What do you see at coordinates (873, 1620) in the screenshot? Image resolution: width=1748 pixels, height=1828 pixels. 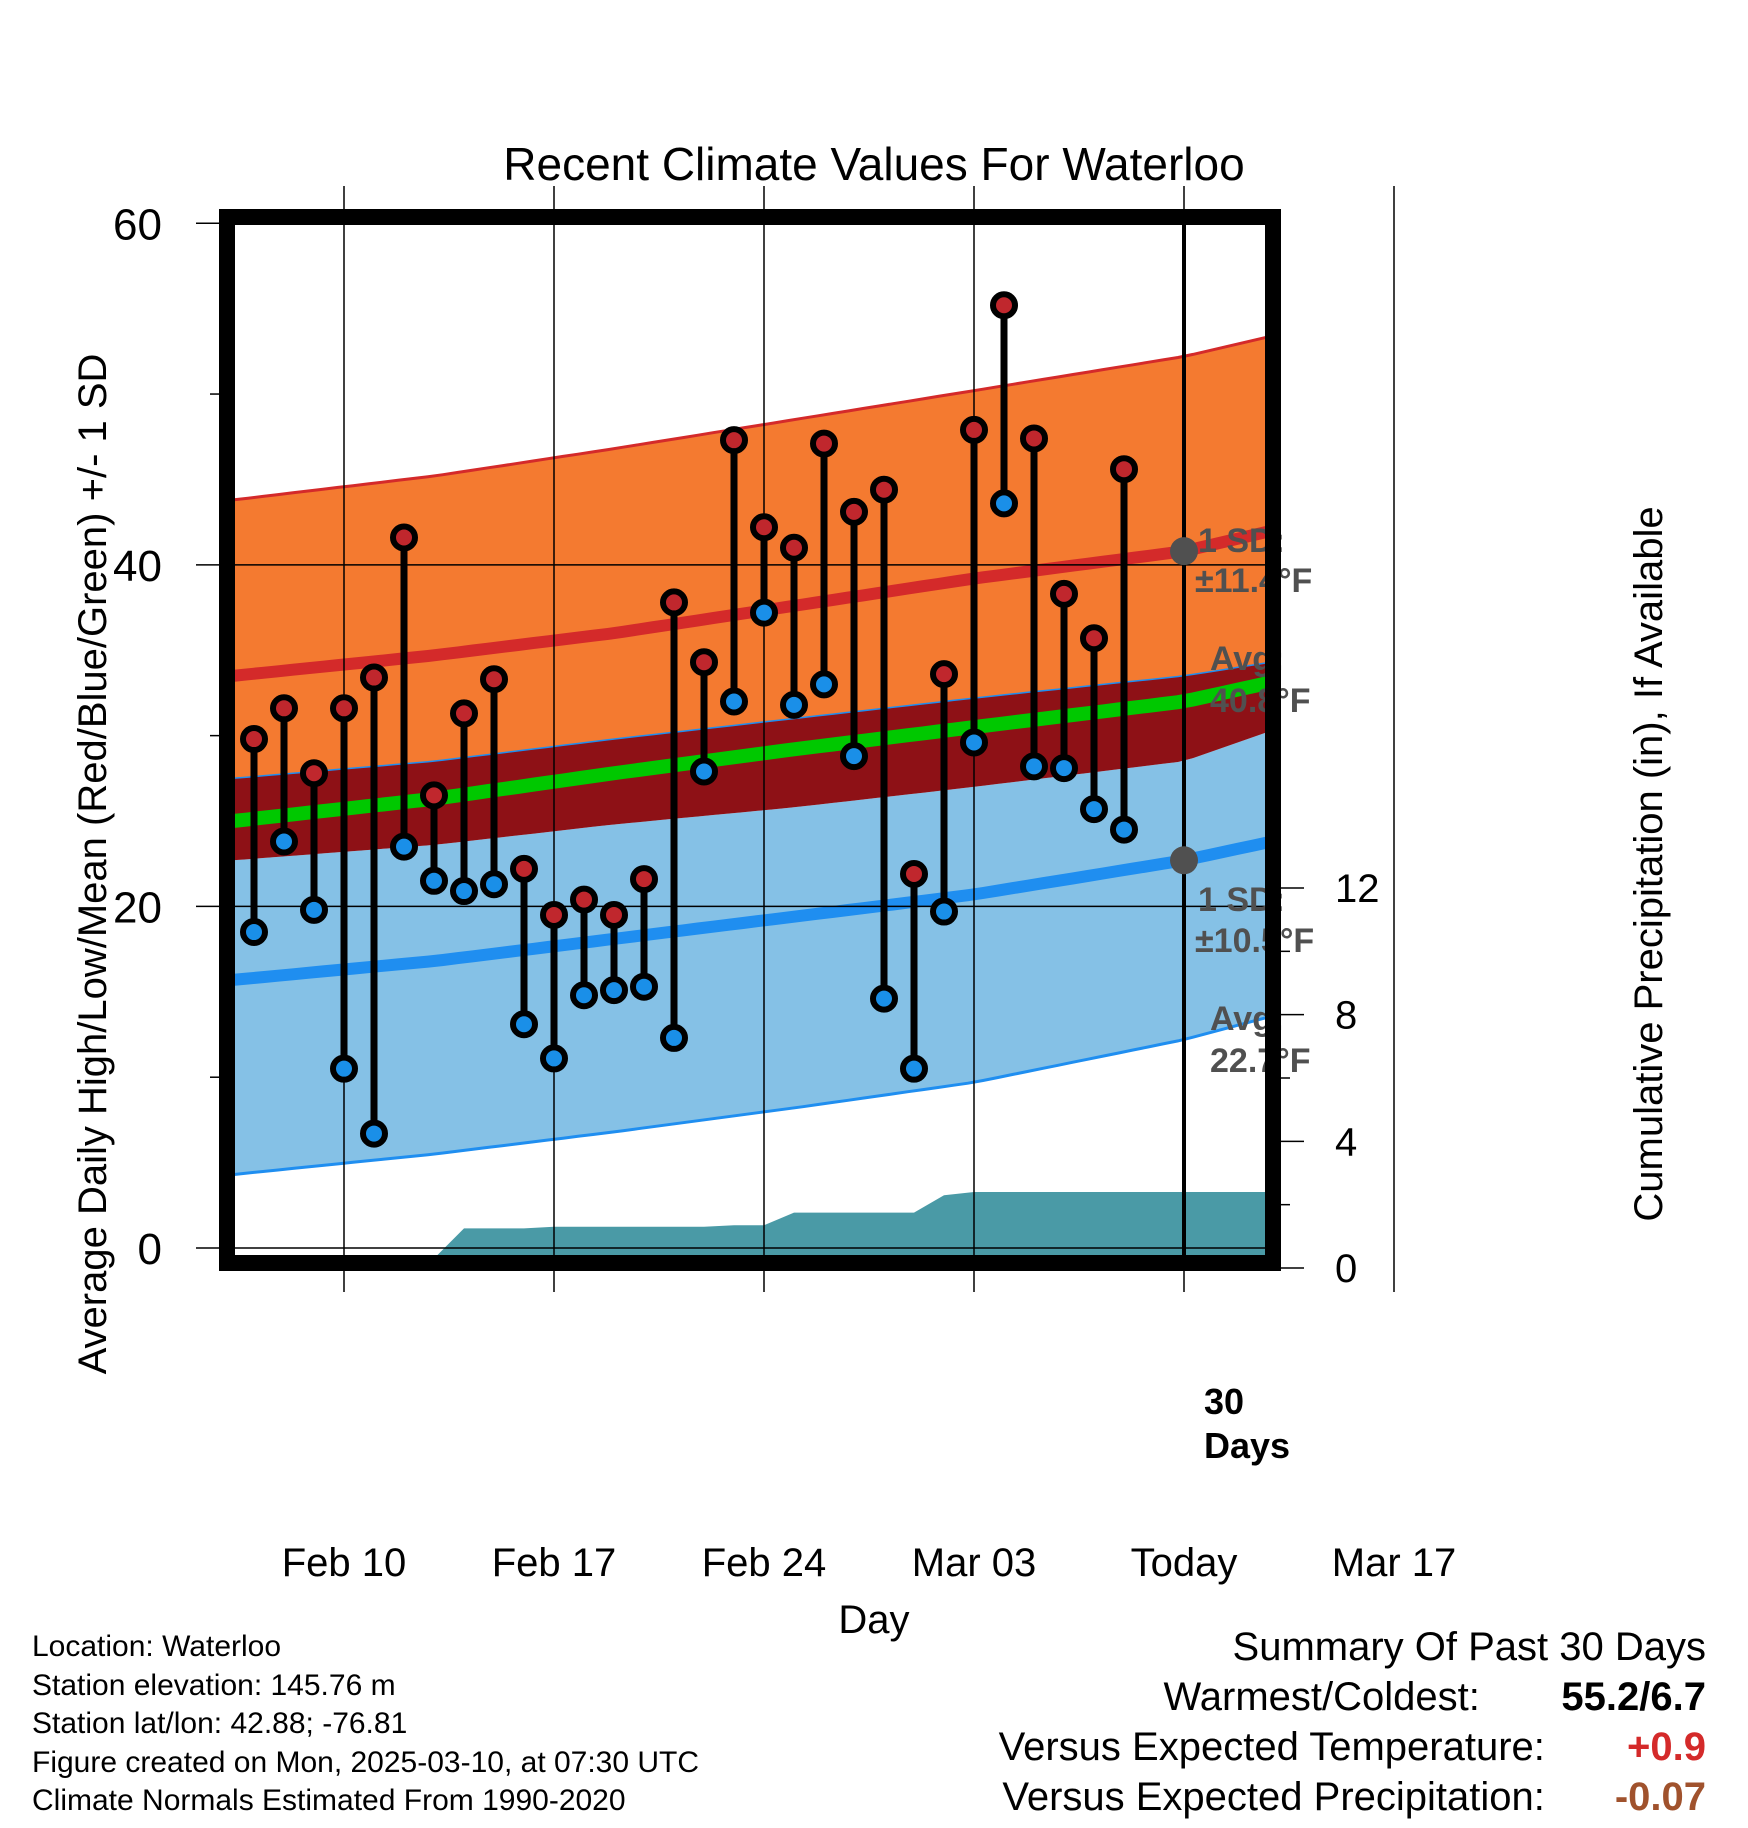 I see `x-axis-label: Day` at bounding box center [873, 1620].